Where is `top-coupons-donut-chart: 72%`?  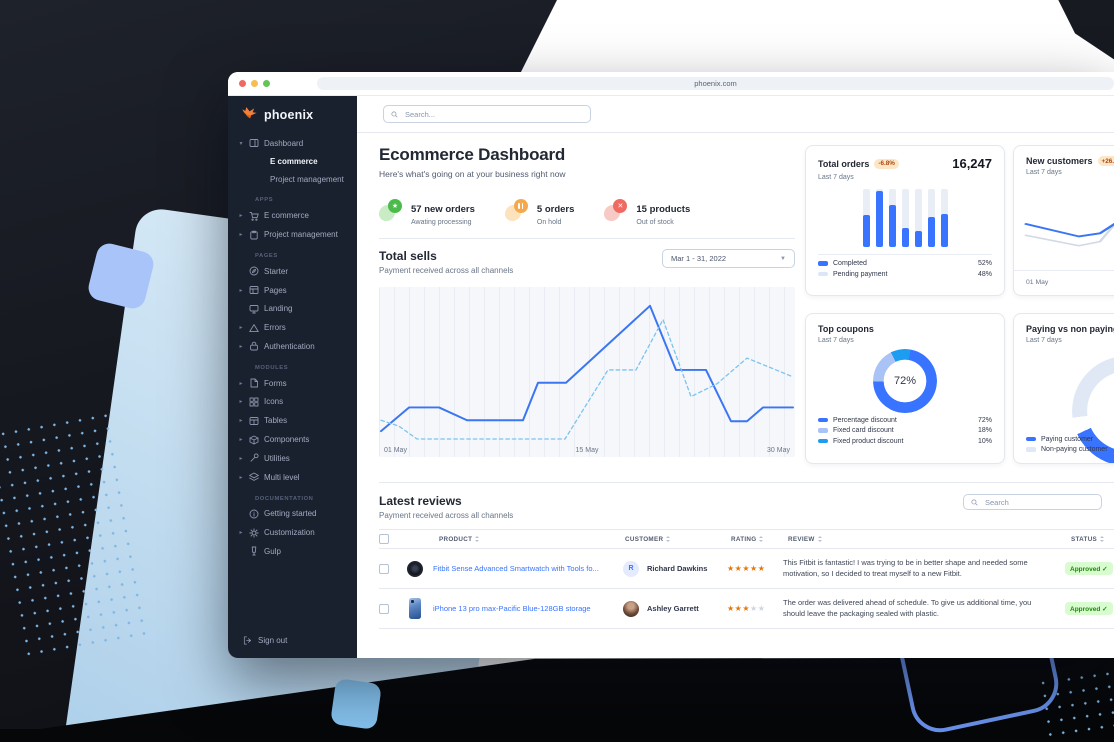 top-coupons-donut-chart: 72% is located at coordinates (905, 381).